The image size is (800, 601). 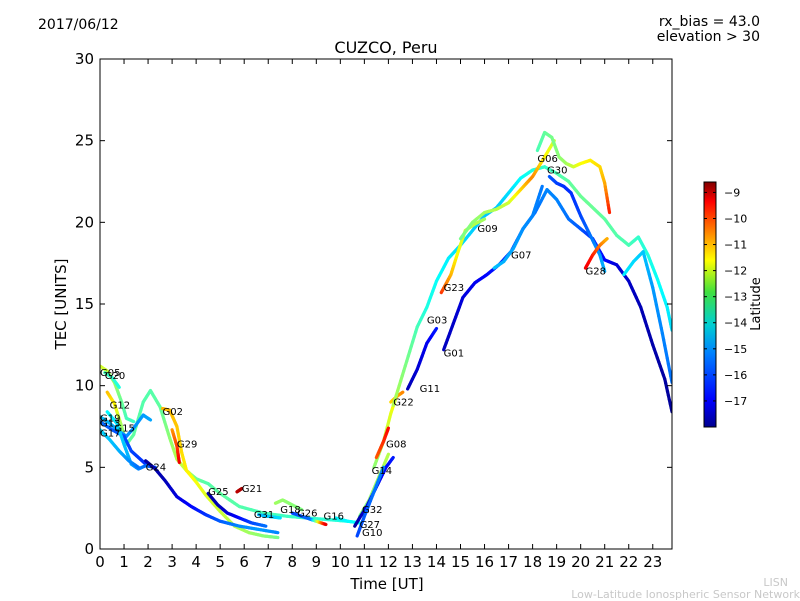 What do you see at coordinates (508, 562) in the screenshot?
I see `x-tick-label: 17` at bounding box center [508, 562].